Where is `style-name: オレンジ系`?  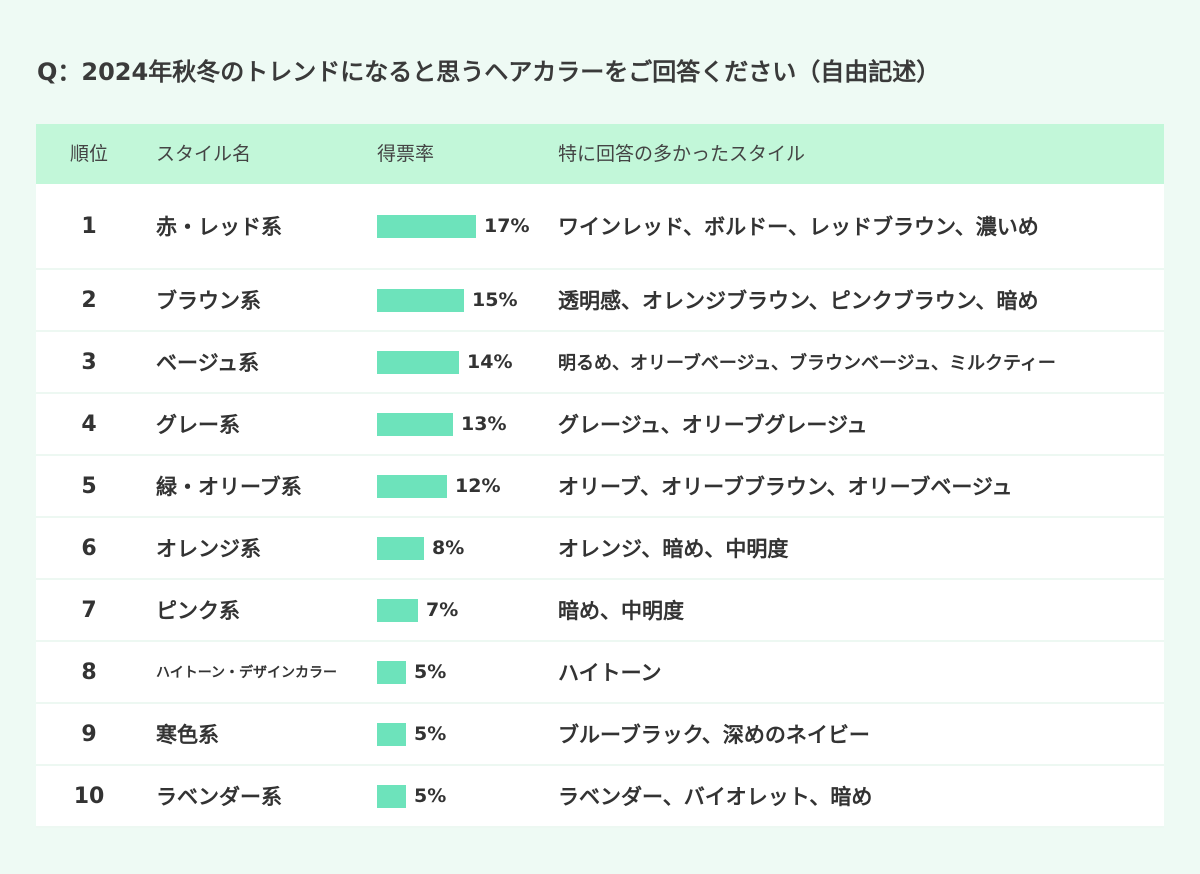 style-name: オレンジ系 is located at coordinates (208, 549).